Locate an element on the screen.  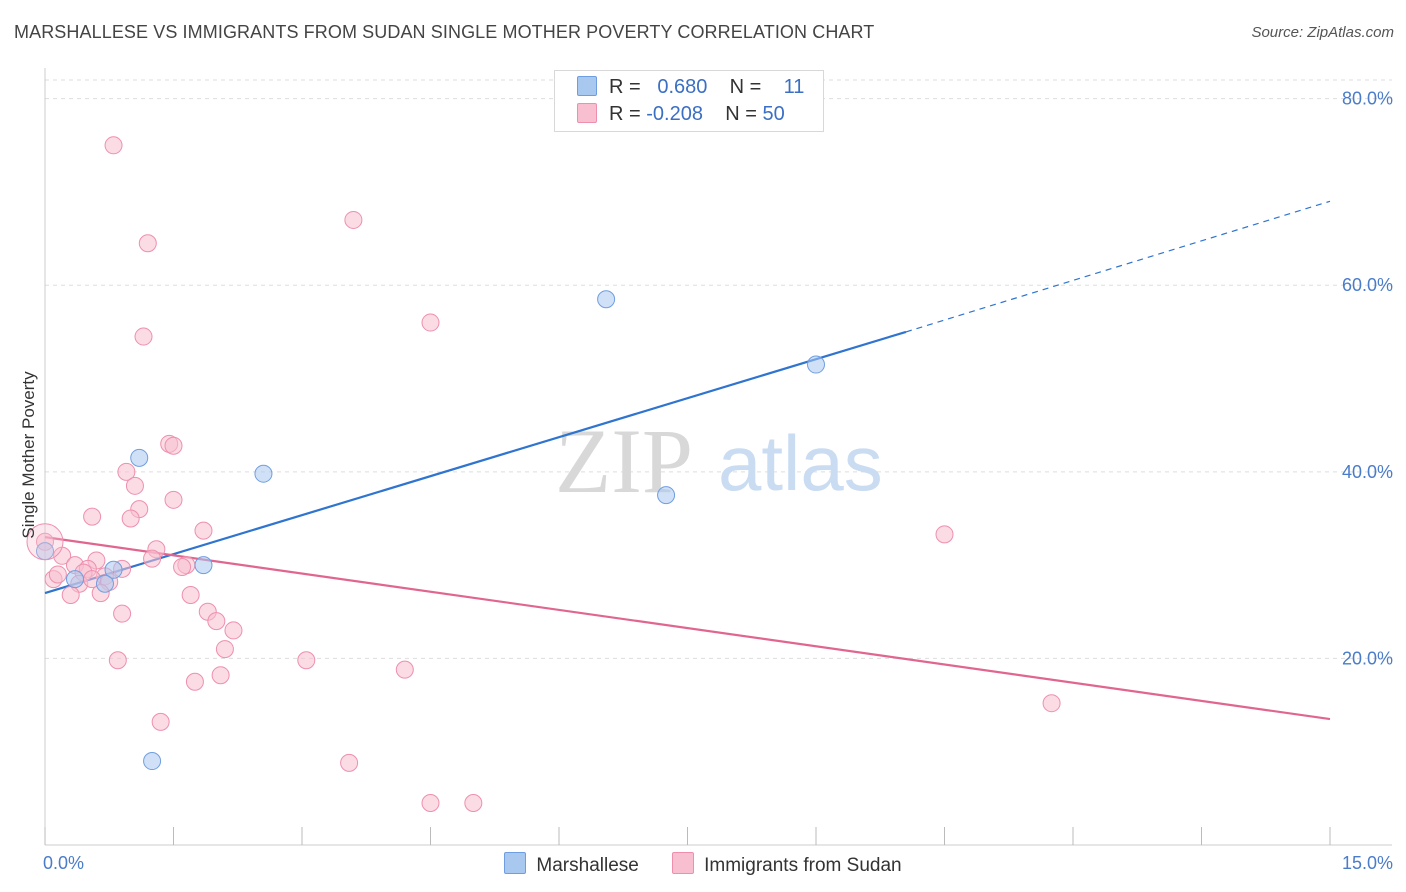
x-tick-label-max: 15.0% is located at coordinates (1367, 863).